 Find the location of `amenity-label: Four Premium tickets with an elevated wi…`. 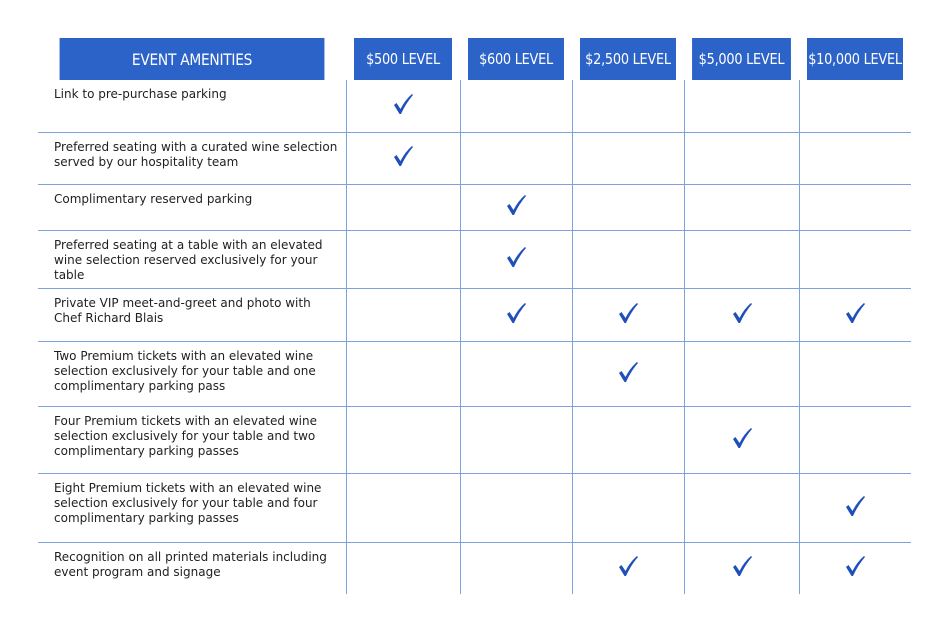

amenity-label: Four Premium tickets with an elevated wi… is located at coordinates (192, 439).